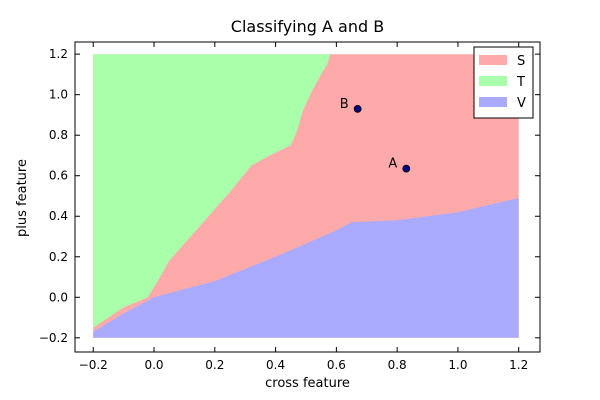  Describe the element at coordinates (336, 365) in the screenshot. I see `x-tick-label: 0.6` at that location.